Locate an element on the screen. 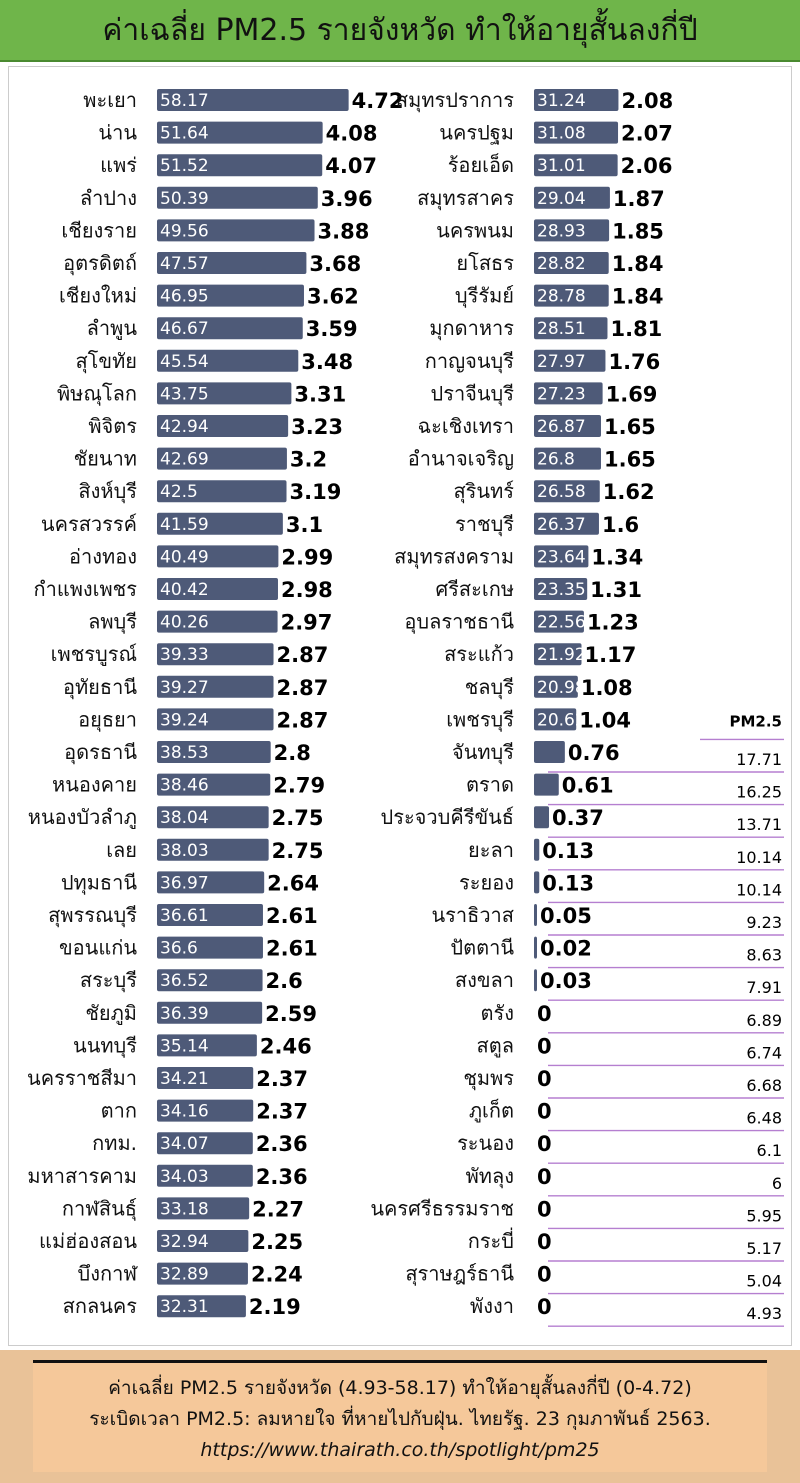  pm25-side-value: 5.95 is located at coordinates (764, 1215).